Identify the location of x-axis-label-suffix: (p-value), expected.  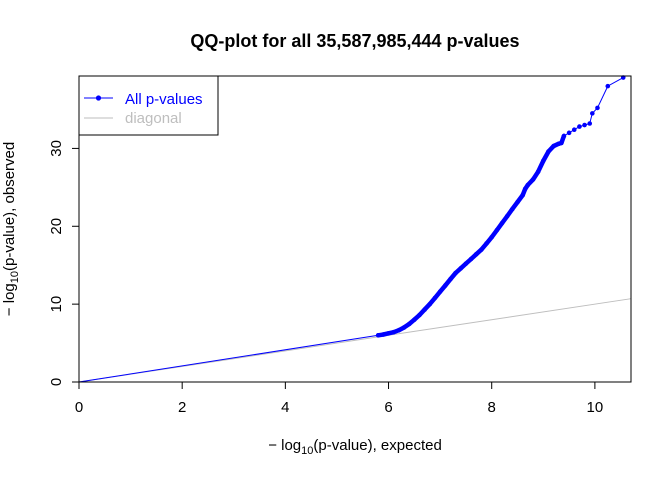
(377, 445).